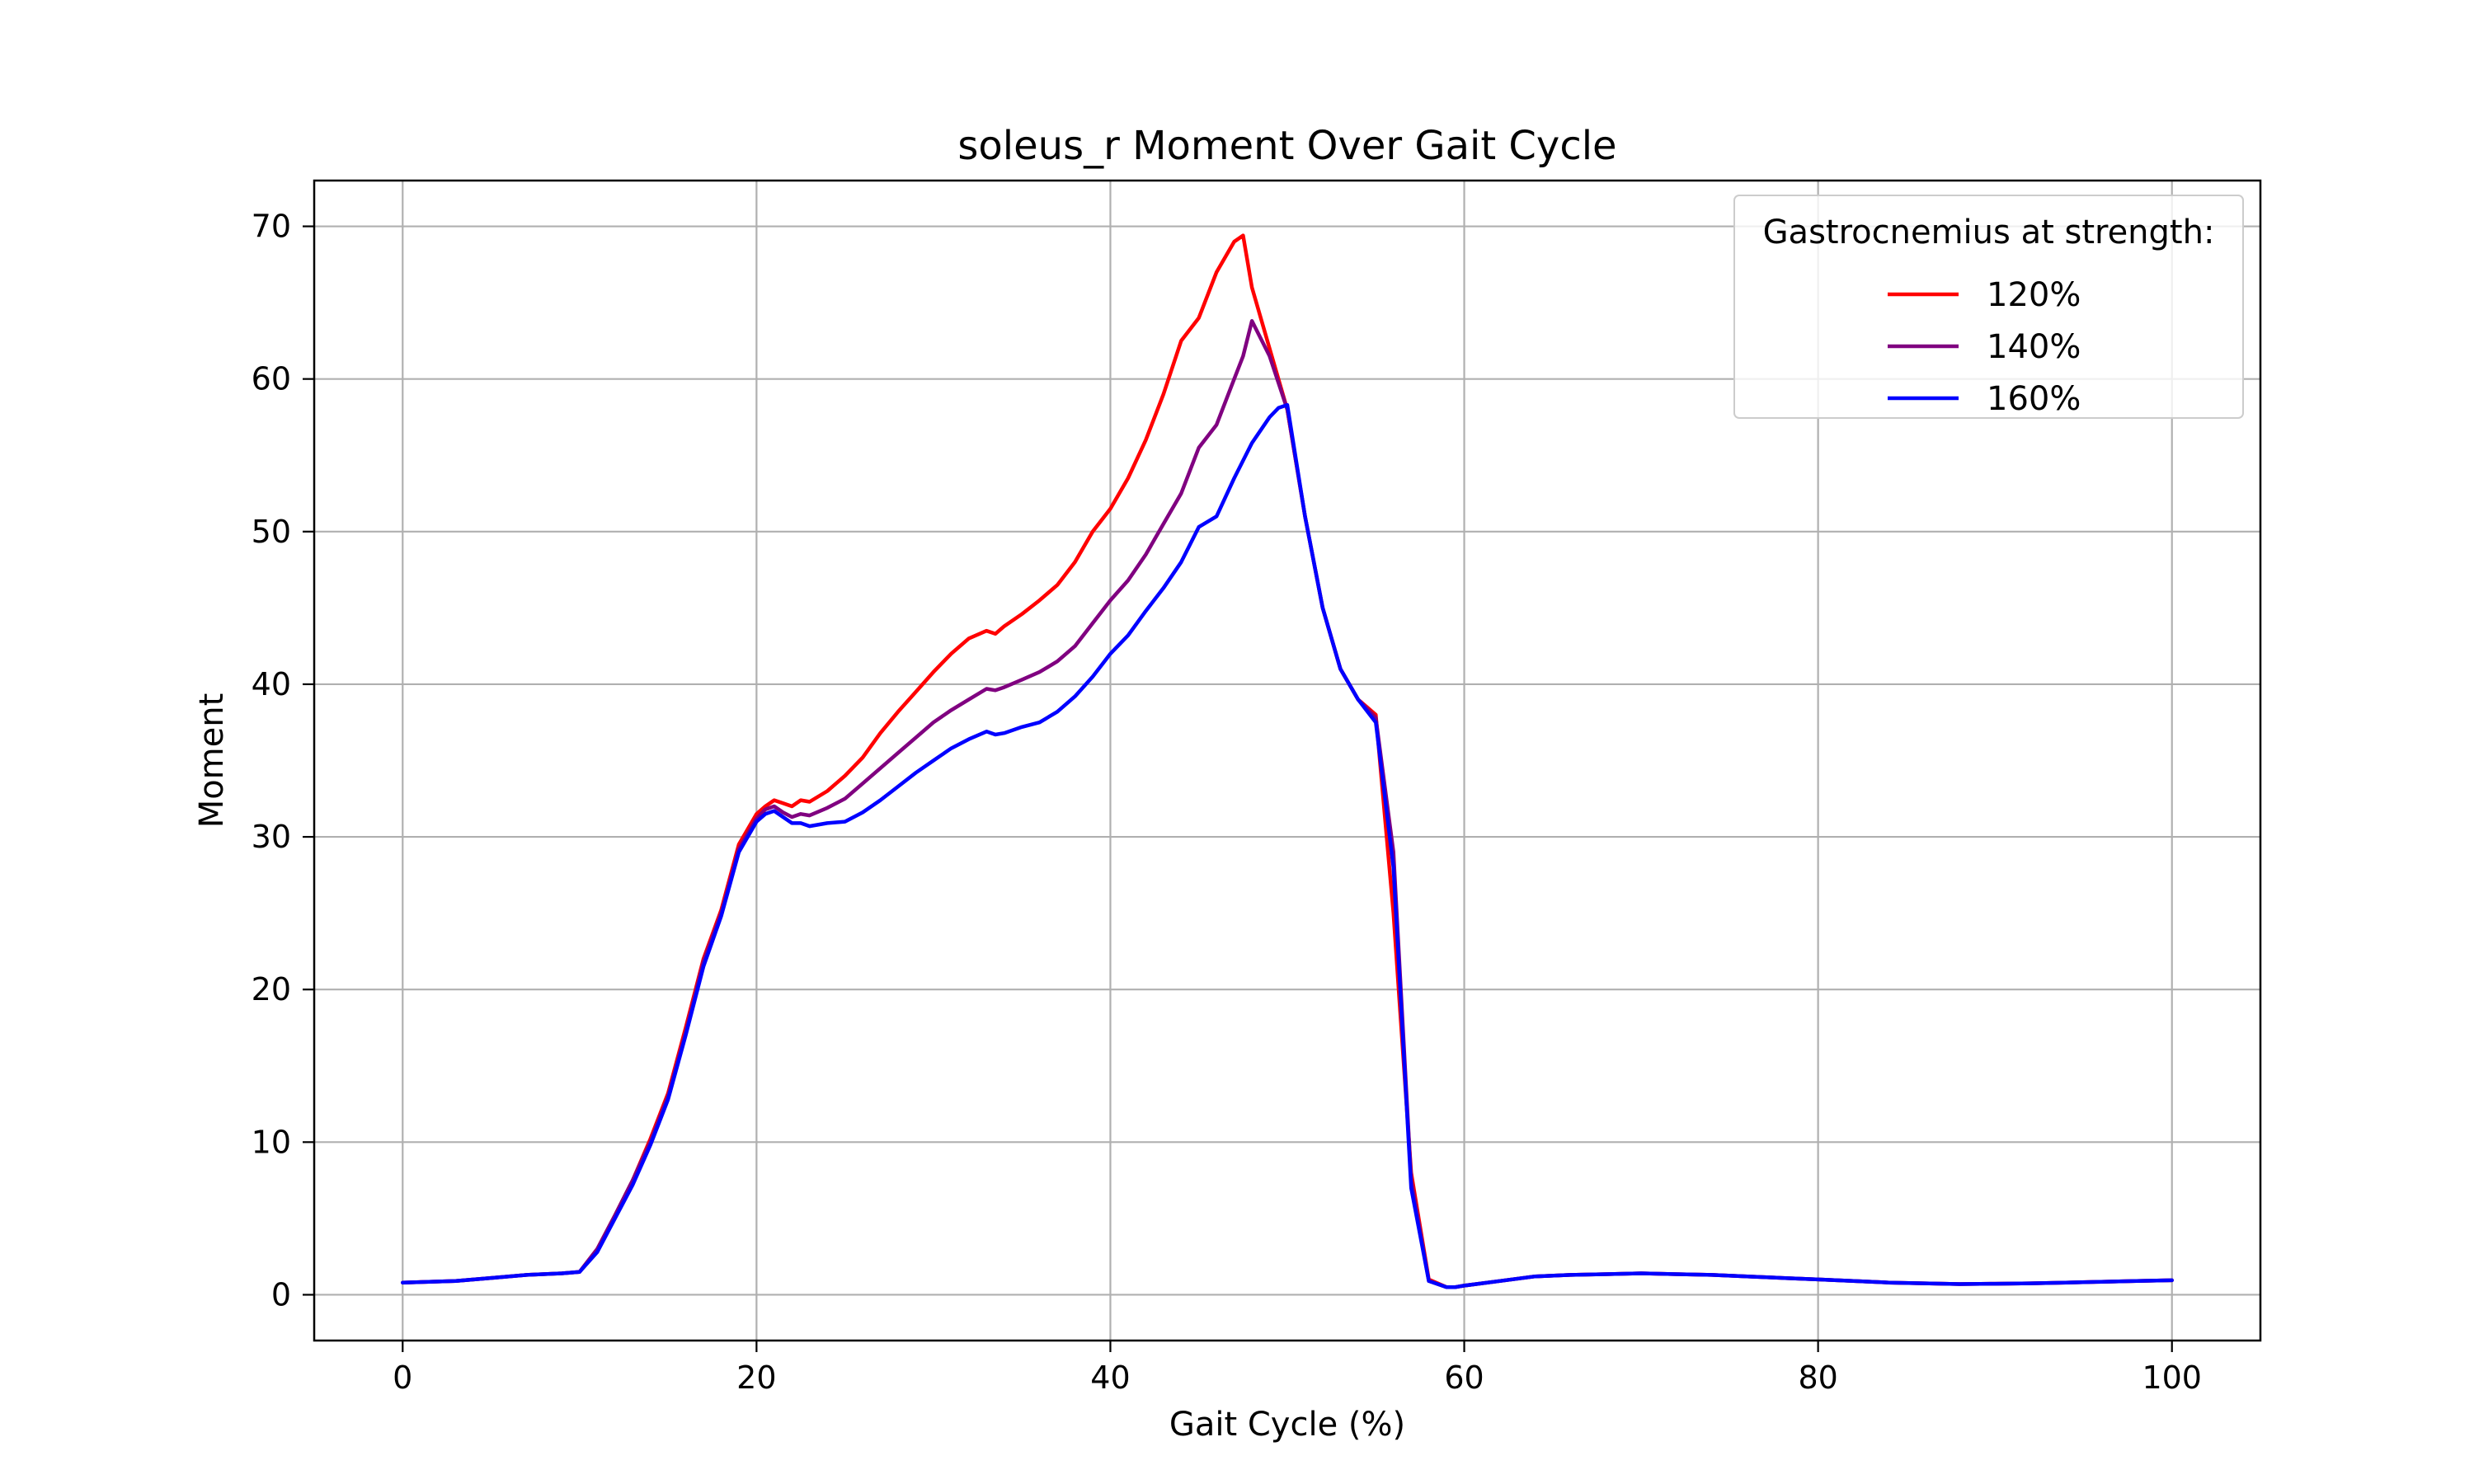 The image size is (2474, 1484). Describe the element at coordinates (2034, 399) in the screenshot. I see `legend-label: 160%` at that location.